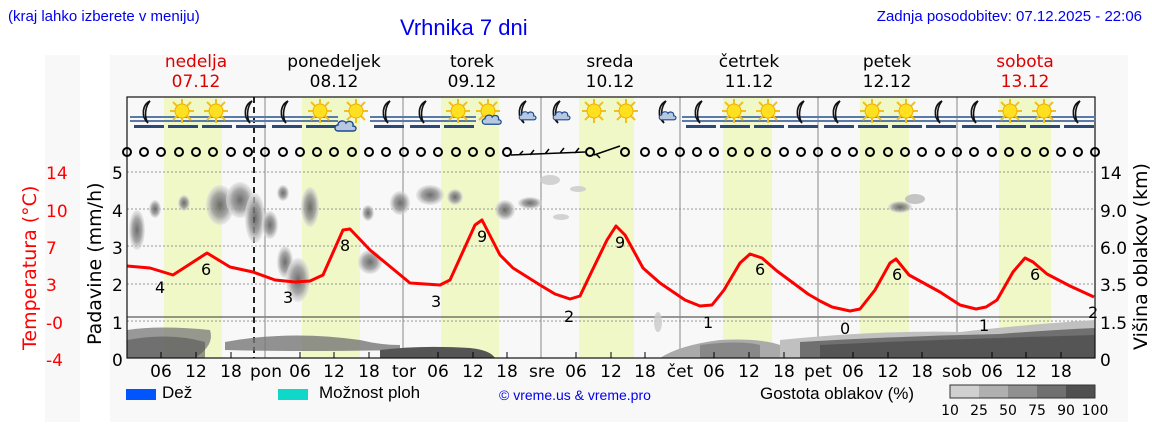 The height and width of the screenshot is (443, 1152). What do you see at coordinates (1113, 267) in the screenshot?
I see `cloud-height-axis-ticks: 14 9.0 6.0 3.5 1.5 0` at bounding box center [1113, 267].